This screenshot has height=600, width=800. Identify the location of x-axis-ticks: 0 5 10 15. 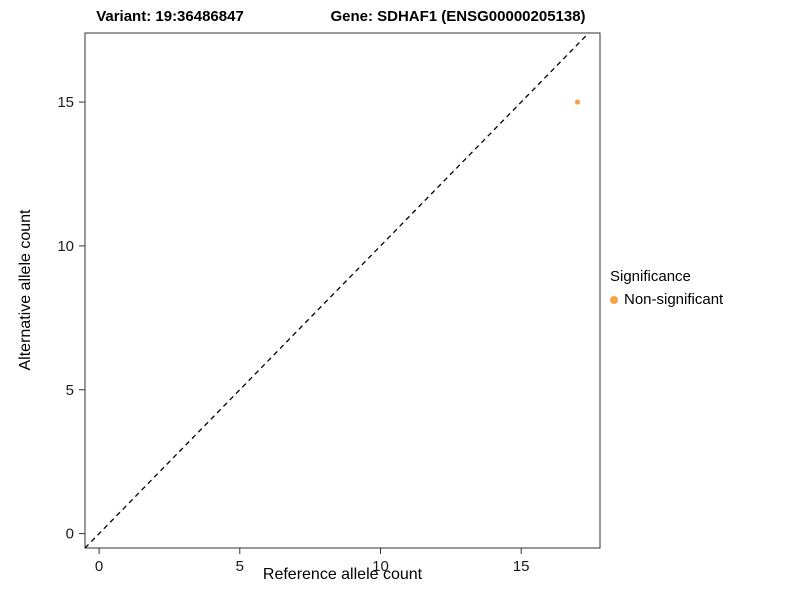
(312, 561).